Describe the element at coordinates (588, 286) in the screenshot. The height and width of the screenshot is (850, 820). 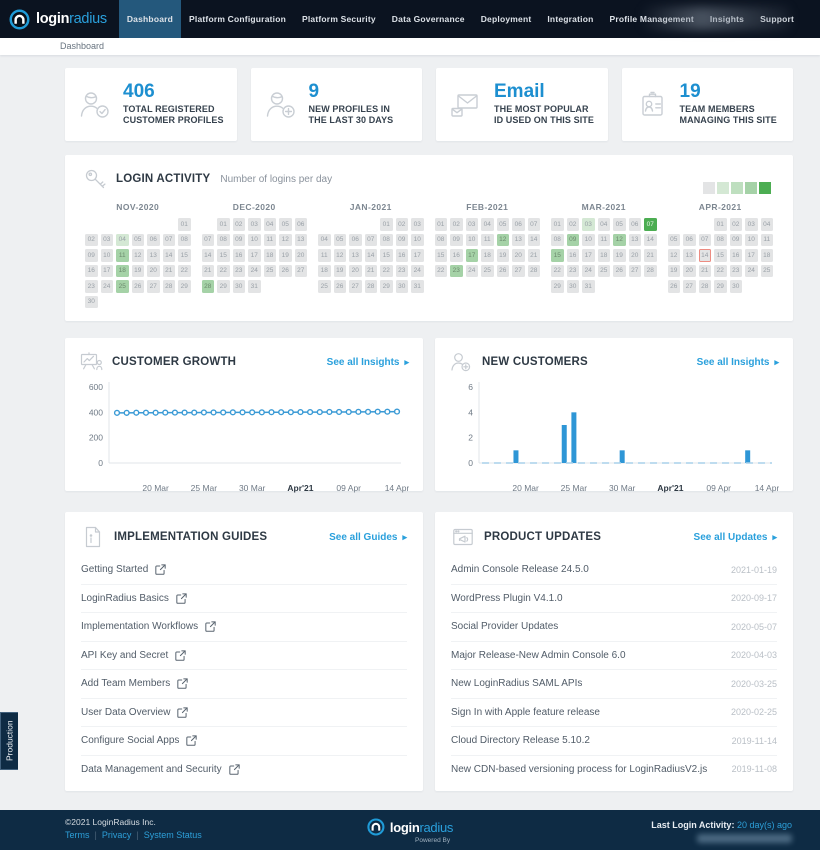
I see `calendar-day: 31` at that location.